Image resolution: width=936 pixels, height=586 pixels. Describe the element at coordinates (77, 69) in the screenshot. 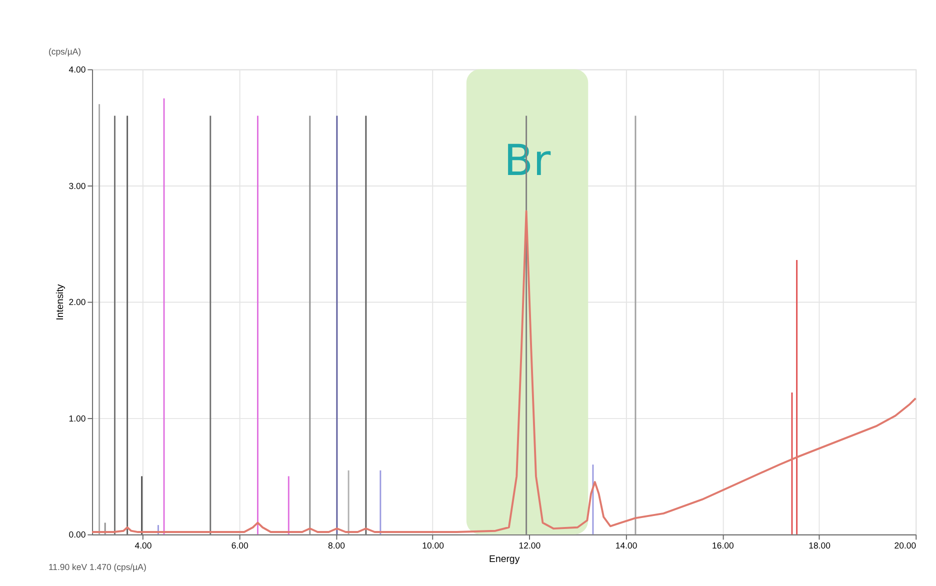

I see `y-tick-label: 4.00` at that location.